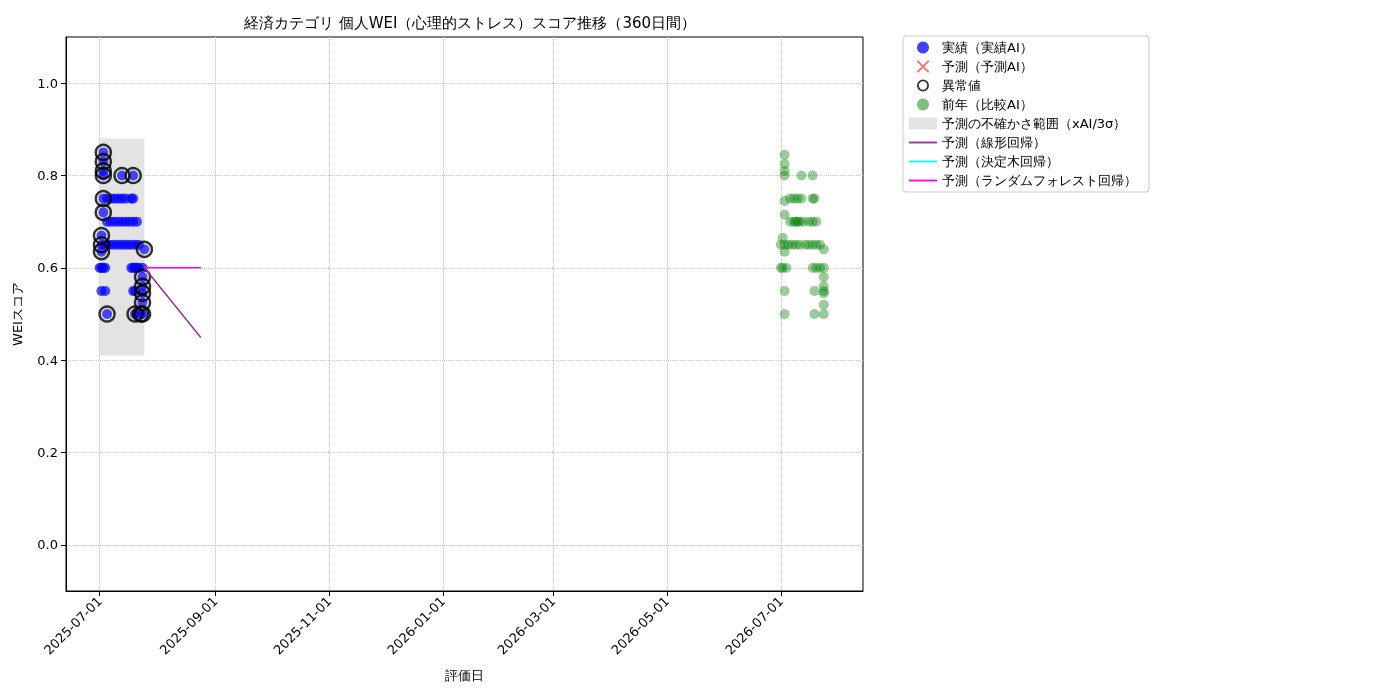  What do you see at coordinates (1000, 161) in the screenshot?
I see `legend-label: 予測（決定木回帰）` at bounding box center [1000, 161].